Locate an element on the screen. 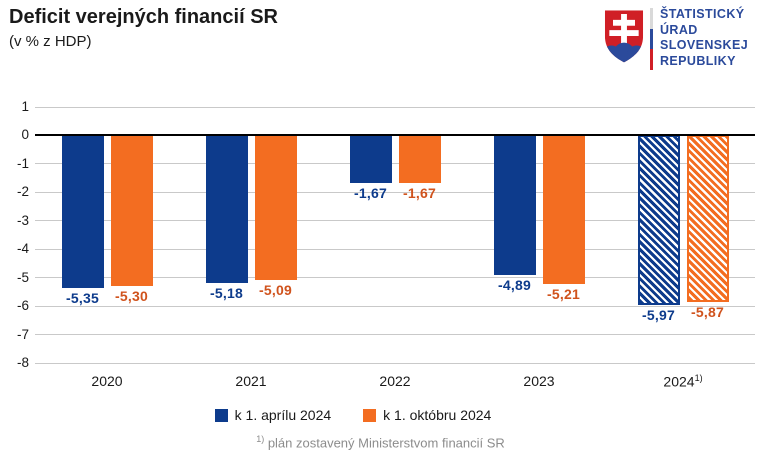  gridline--2 is located at coordinates (395, 192).